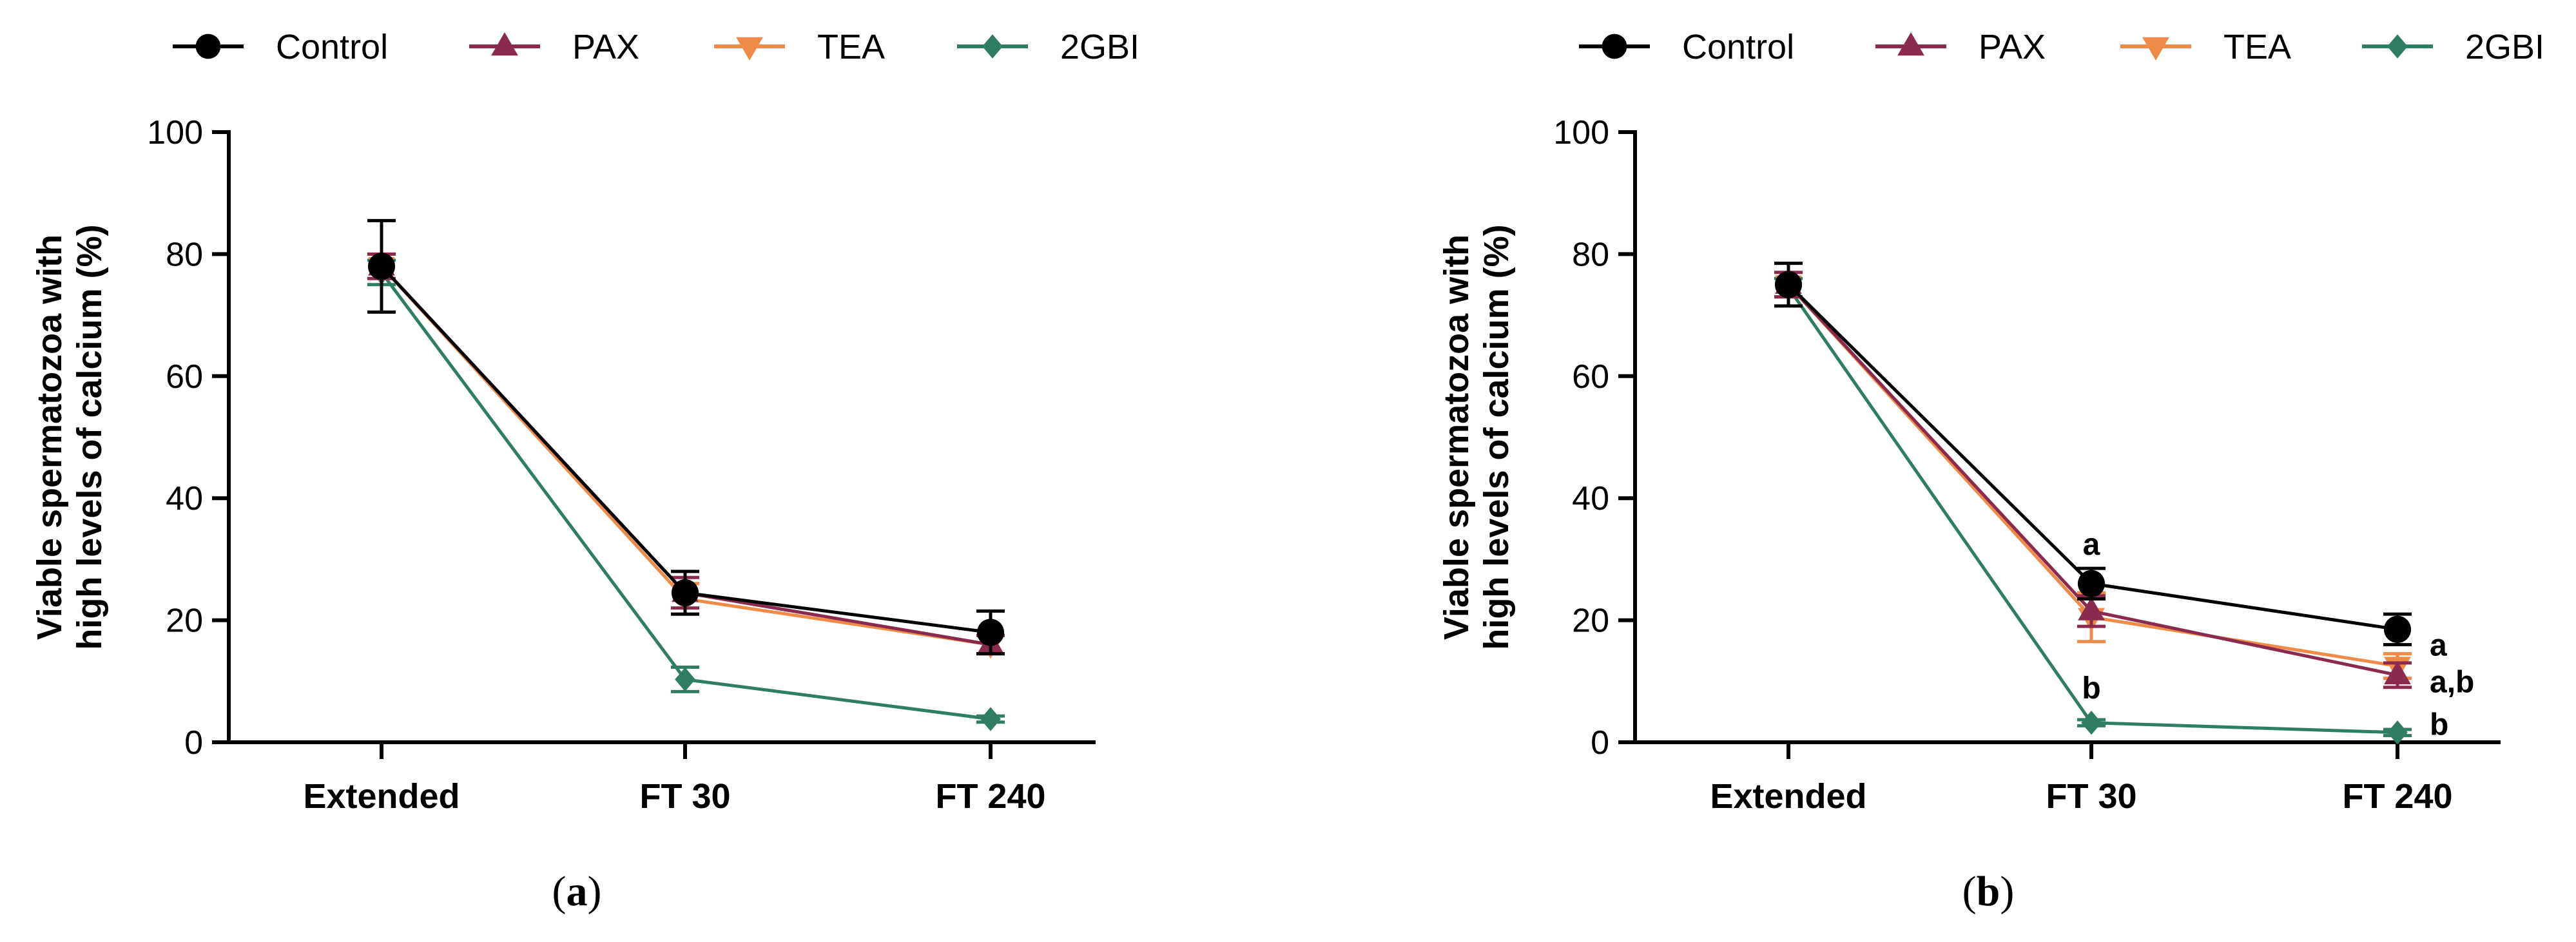  I want to click on panel-label-letter: a, so click(577, 891).